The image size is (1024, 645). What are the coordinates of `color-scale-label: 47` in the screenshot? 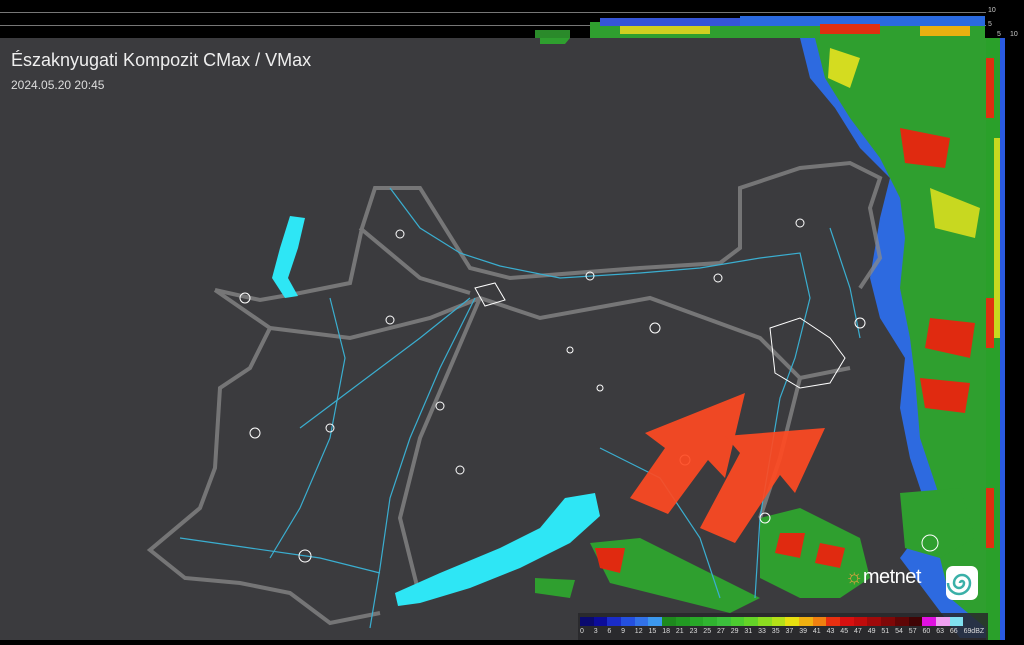 It's located at (858, 631).